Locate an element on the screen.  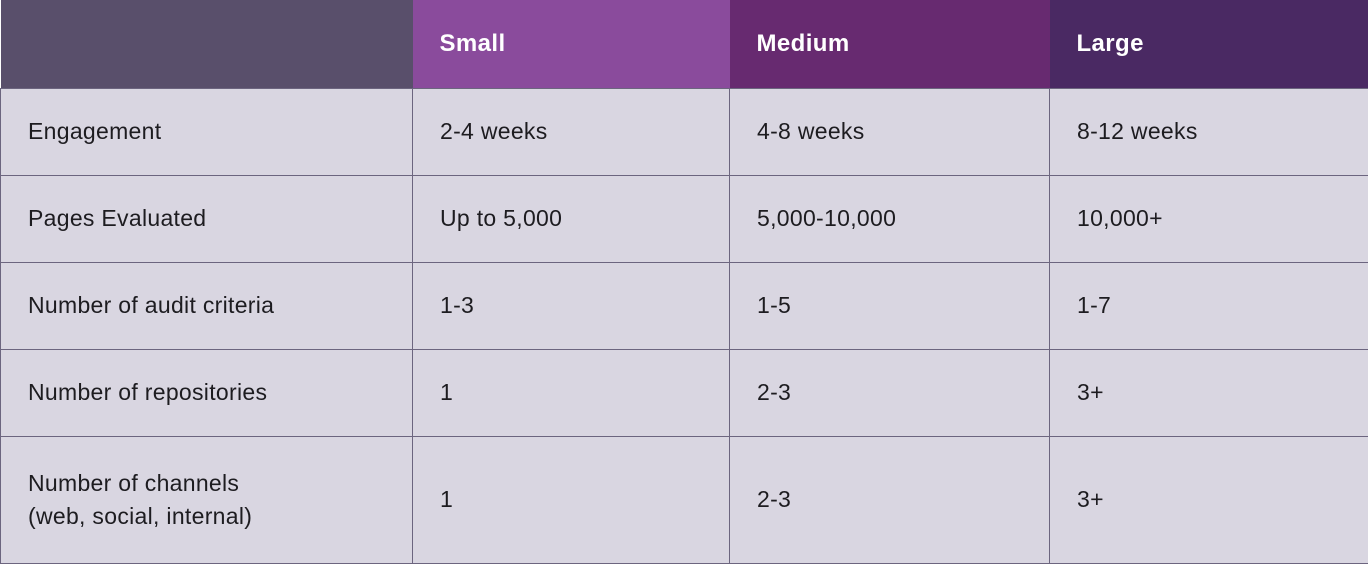
cell-repositories-medium: 2-3 is located at coordinates (890, 392).